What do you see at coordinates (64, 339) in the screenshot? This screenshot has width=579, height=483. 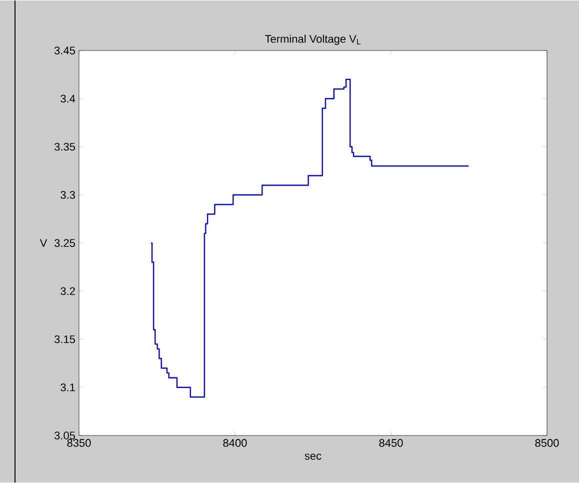 I see `y-tick-label: 3.15` at bounding box center [64, 339].